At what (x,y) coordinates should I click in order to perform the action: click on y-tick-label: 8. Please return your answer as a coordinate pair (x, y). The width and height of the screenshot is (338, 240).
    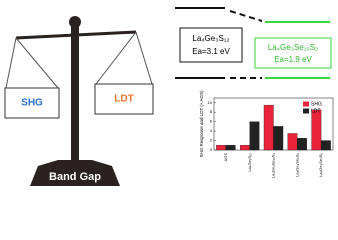
    Looking at the image, I should click on (211, 111).